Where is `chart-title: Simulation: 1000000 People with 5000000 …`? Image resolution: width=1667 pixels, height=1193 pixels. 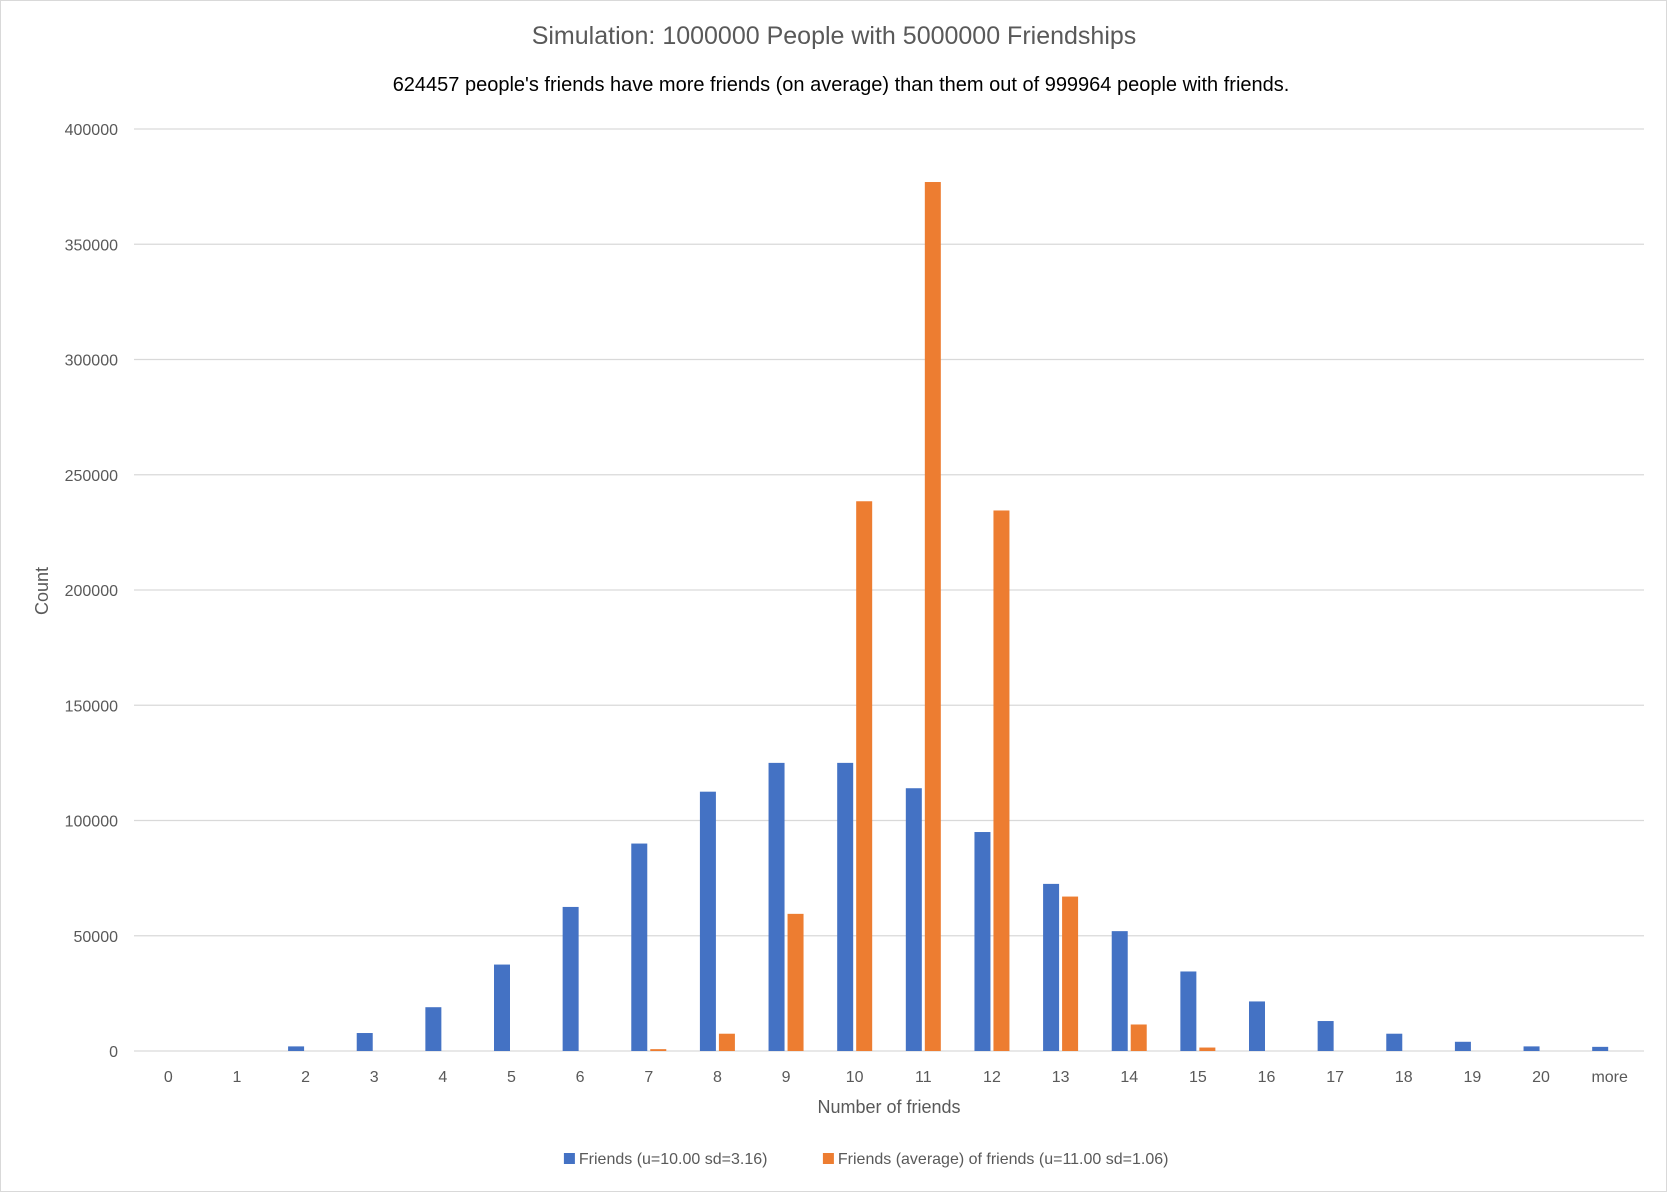 chart-title: Simulation: 1000000 People with 5000000 … is located at coordinates (834, 36).